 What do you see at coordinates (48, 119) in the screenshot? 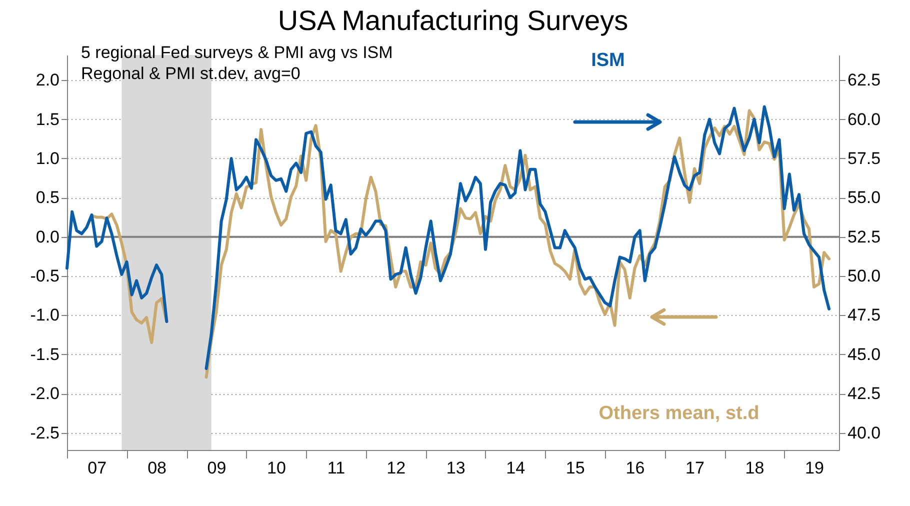
I see `y-tick-label: 1.5` at bounding box center [48, 119].